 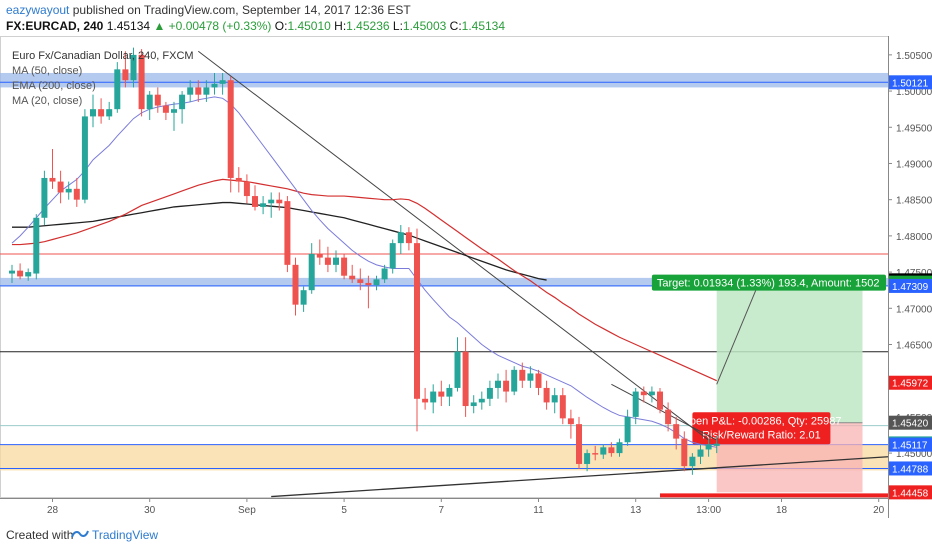 I want to click on uptrend-line, so click(x=580, y=477).